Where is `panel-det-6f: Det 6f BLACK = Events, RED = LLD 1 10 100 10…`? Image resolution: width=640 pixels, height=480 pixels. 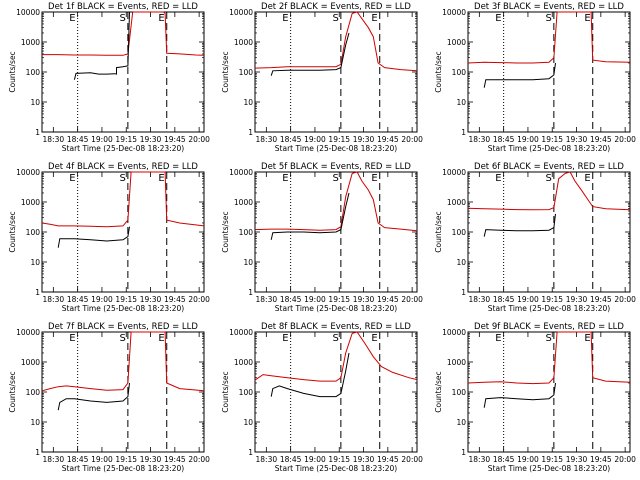
panel-det-6f: Det 6f BLACK = Events, RED = LLD 1 10 100 10… is located at coordinates (535, 237).